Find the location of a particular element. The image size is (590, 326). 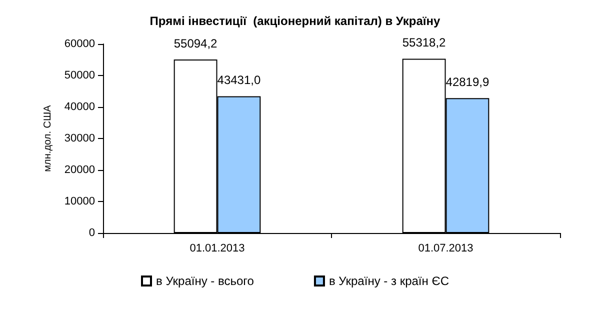

legend-label: в Україну - всього is located at coordinates (205, 281).